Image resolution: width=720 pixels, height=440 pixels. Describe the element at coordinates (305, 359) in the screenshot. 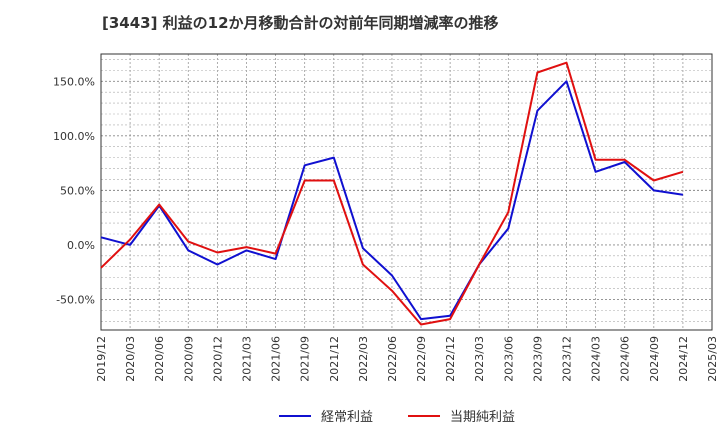

I see `x-tick-label: 2021/09` at that location.